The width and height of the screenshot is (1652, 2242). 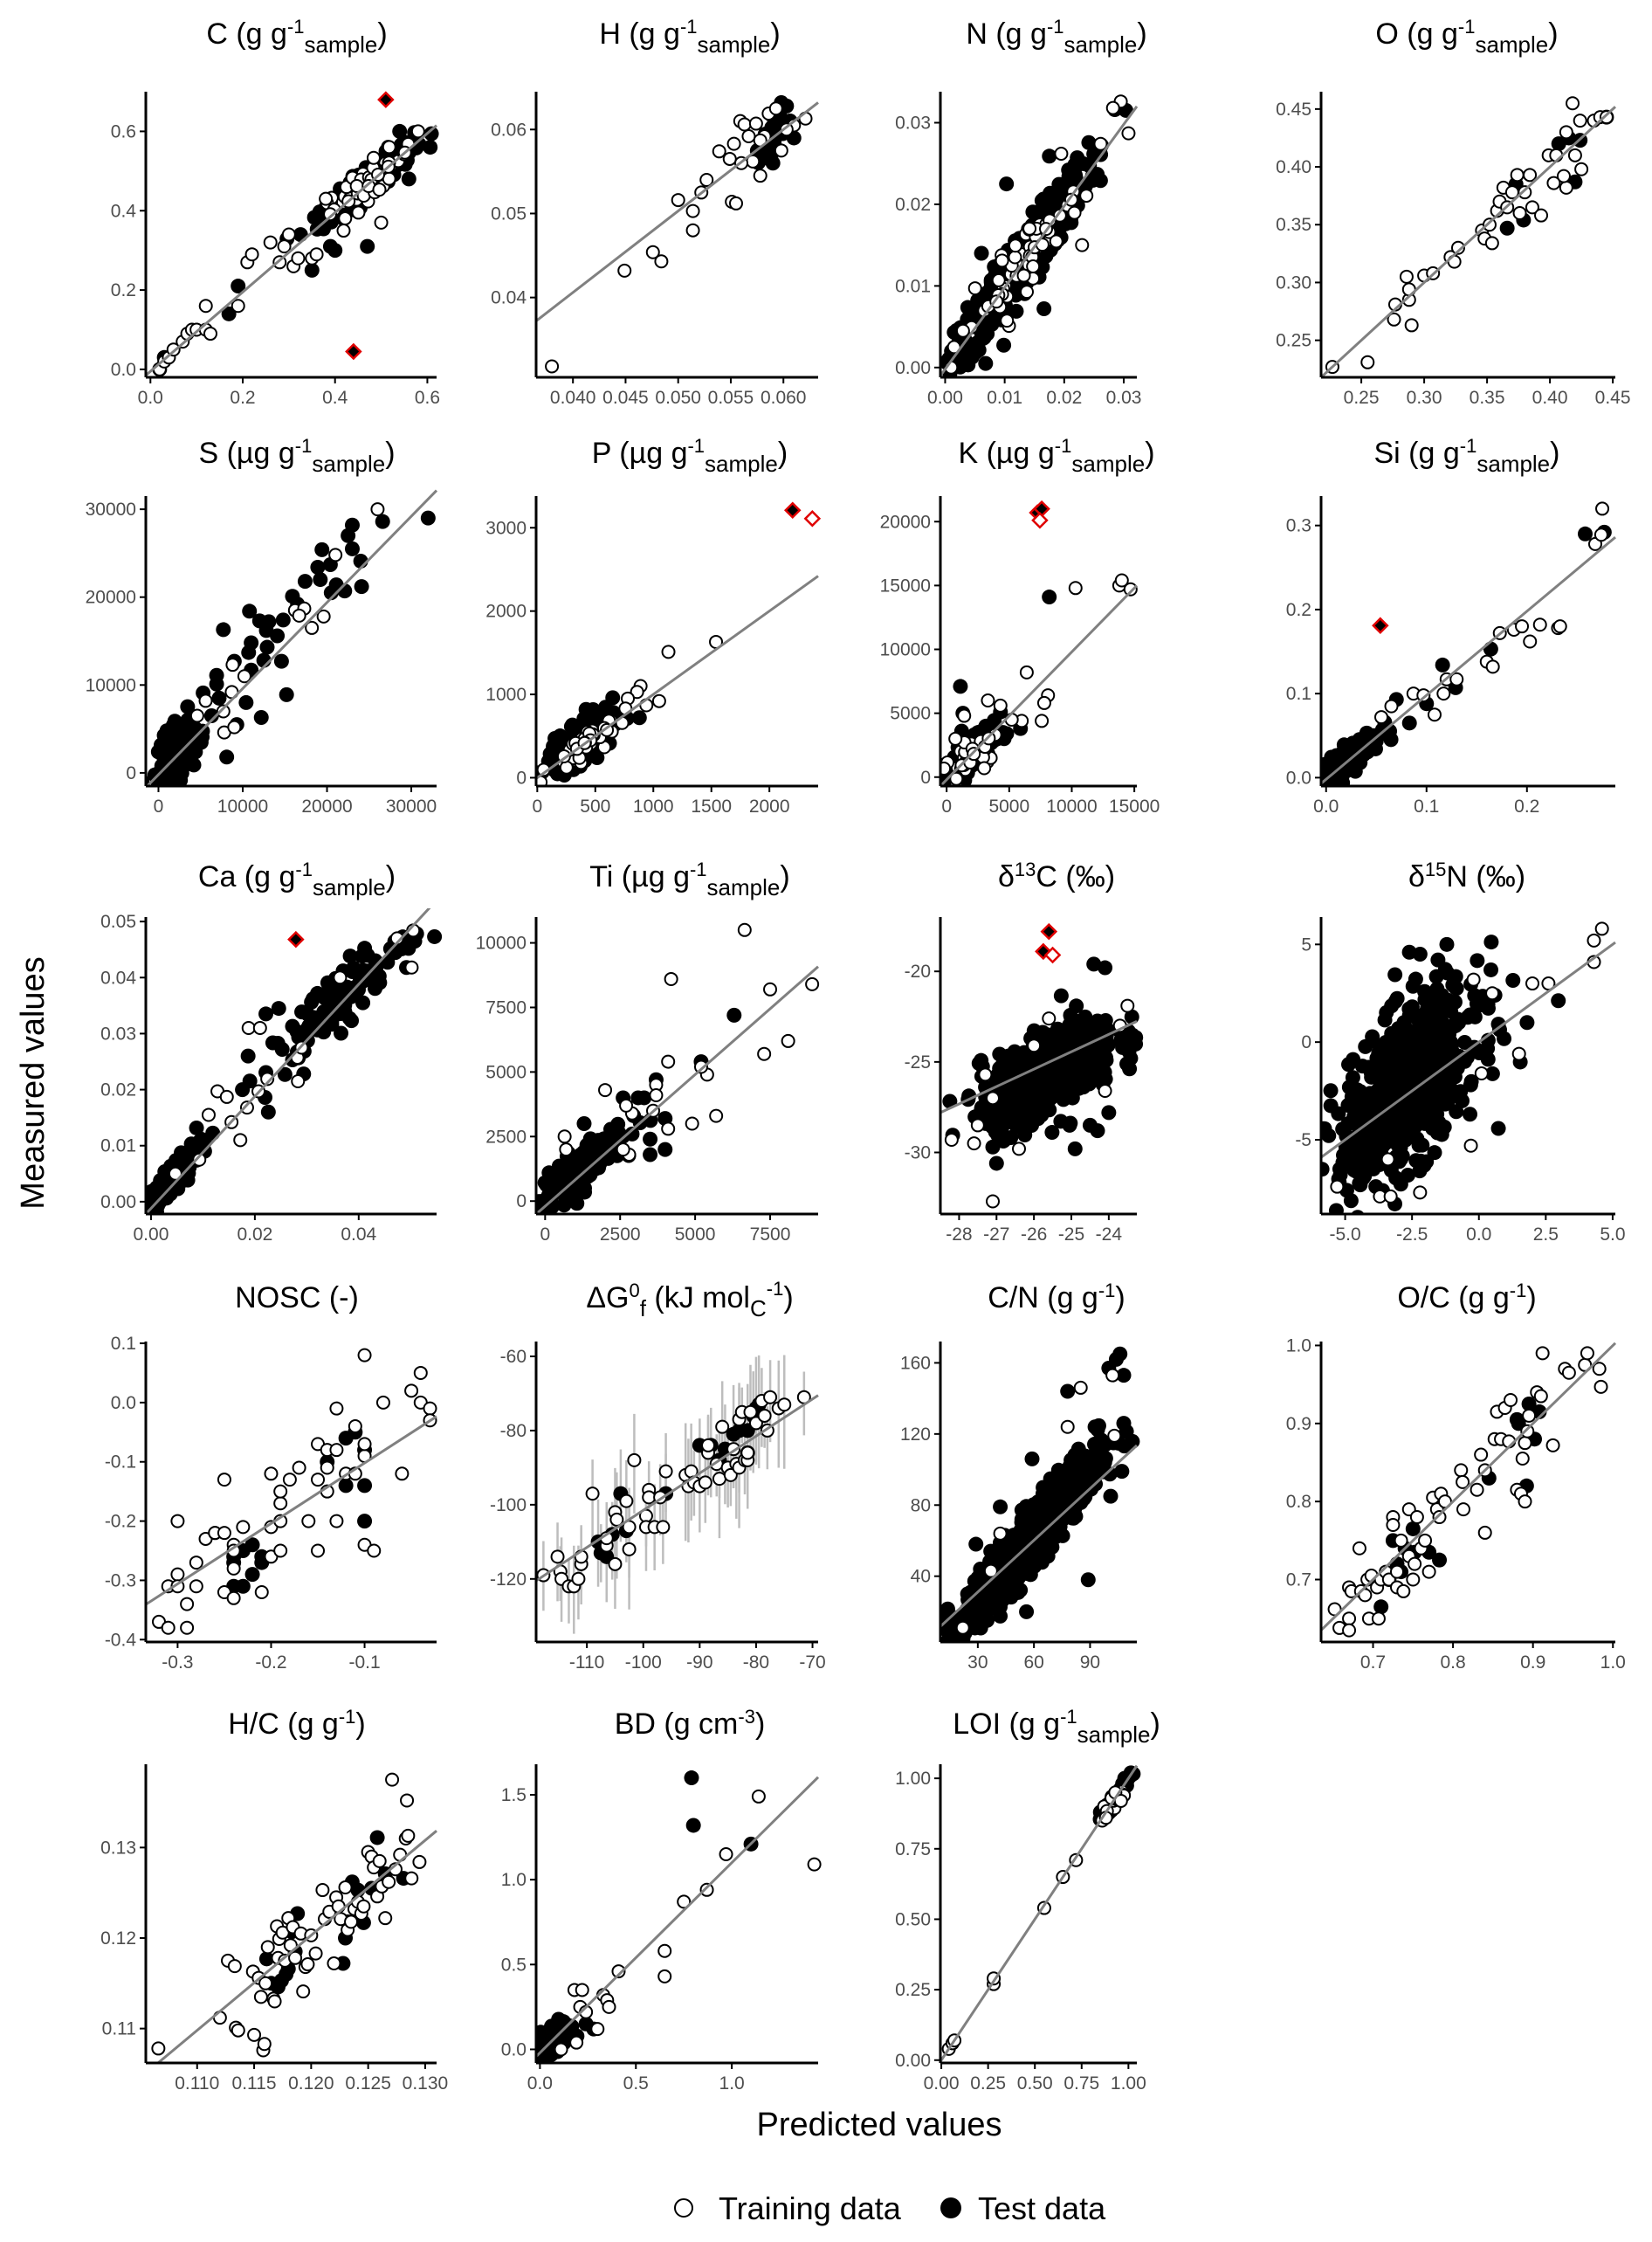 I want to click on x-tick-label: 7500, so click(x=770, y=1234).